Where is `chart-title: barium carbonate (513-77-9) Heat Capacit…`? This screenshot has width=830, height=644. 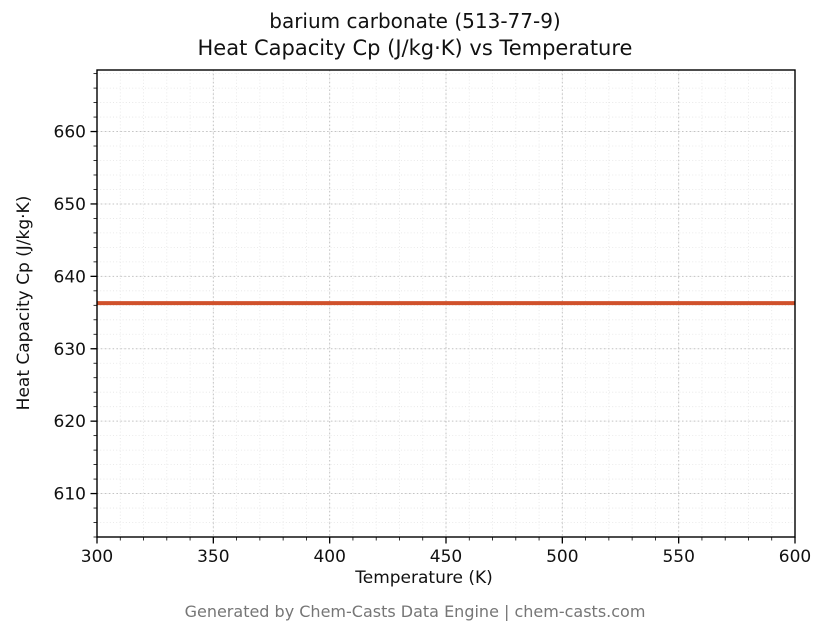 chart-title: barium carbonate (513-77-9) Heat Capacit… is located at coordinates (415, 35).